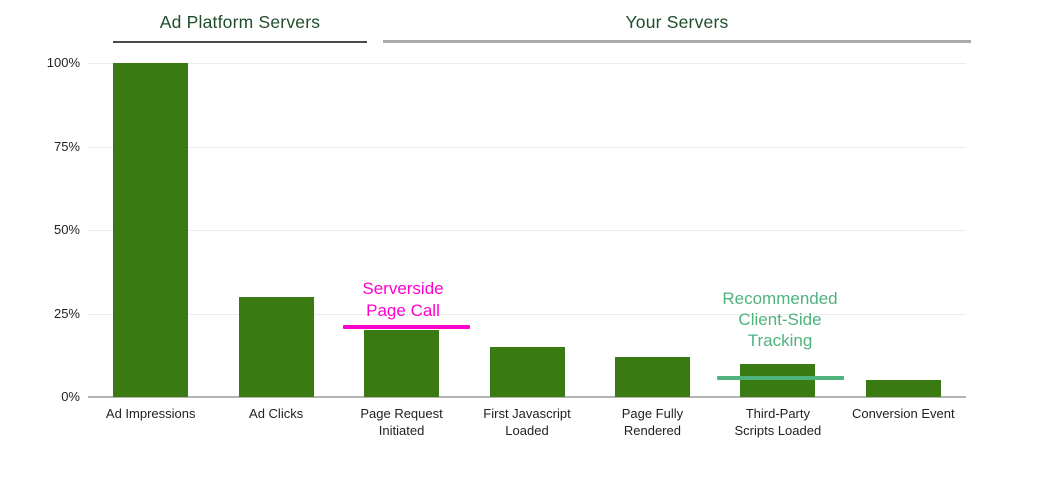  I want to click on x-axis-category-label: Third-Party Scripts Loaded, so click(777, 422).